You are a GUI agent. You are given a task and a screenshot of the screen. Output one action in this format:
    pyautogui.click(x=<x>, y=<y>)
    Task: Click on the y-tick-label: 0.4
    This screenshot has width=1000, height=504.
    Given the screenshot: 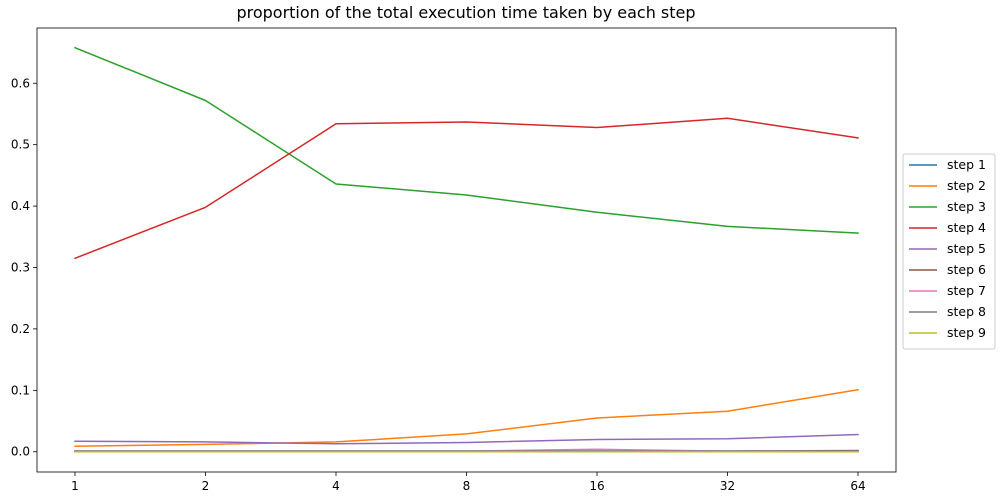 What is the action you would take?
    pyautogui.click(x=20, y=206)
    